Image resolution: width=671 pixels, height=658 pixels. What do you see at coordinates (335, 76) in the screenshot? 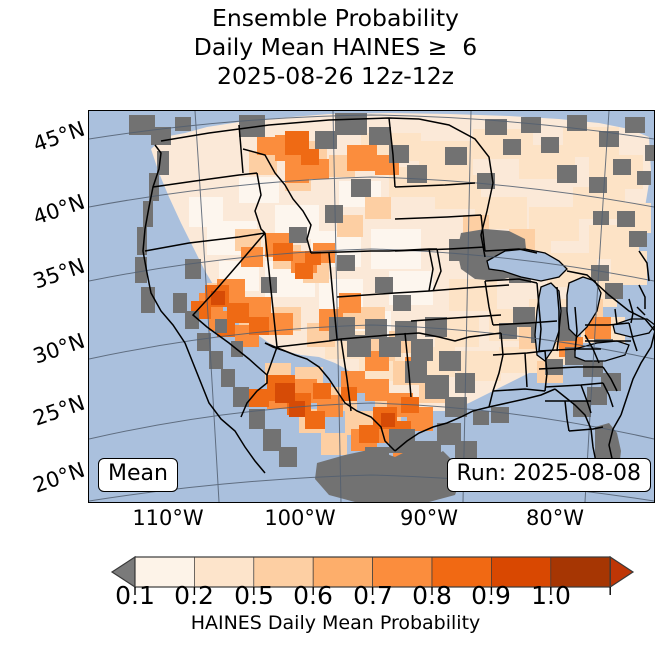
I see `title-line-3: 2025-08-26 12z-12z` at bounding box center [335, 76].